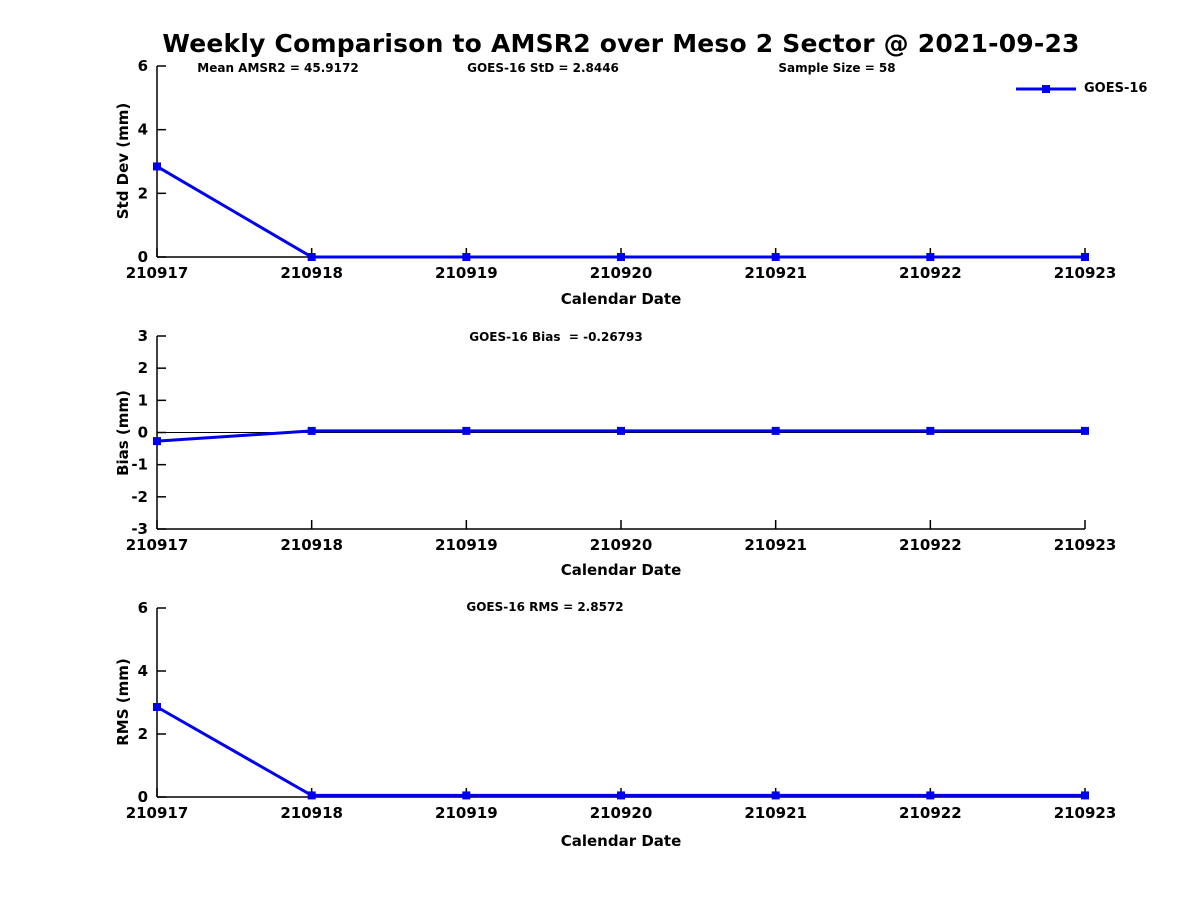 This screenshot has height=900, width=1200. Describe the element at coordinates (278, 68) in the screenshot. I see `annotation-mean-amsr2: Mean AMSR2 = 45.9172` at that location.